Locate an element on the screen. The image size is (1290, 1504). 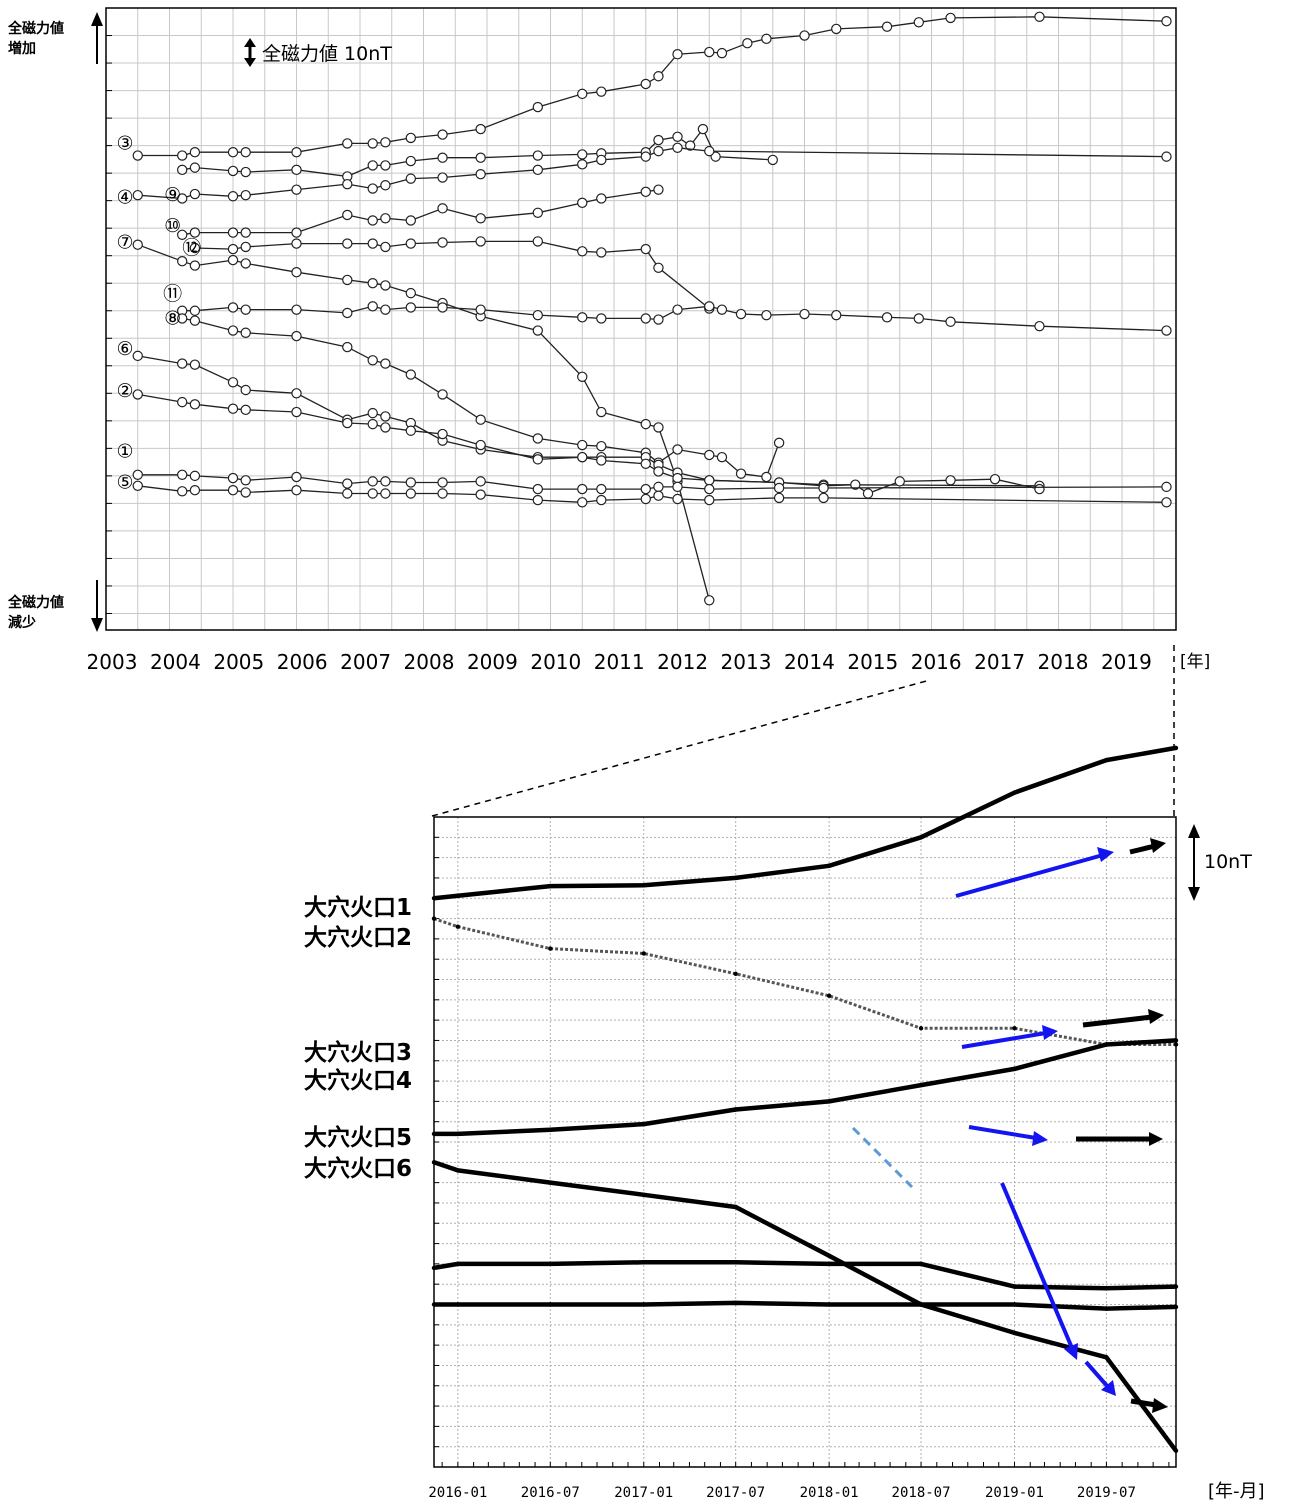
scale-label: 全磁力値 10nT is located at coordinates (327, 54).